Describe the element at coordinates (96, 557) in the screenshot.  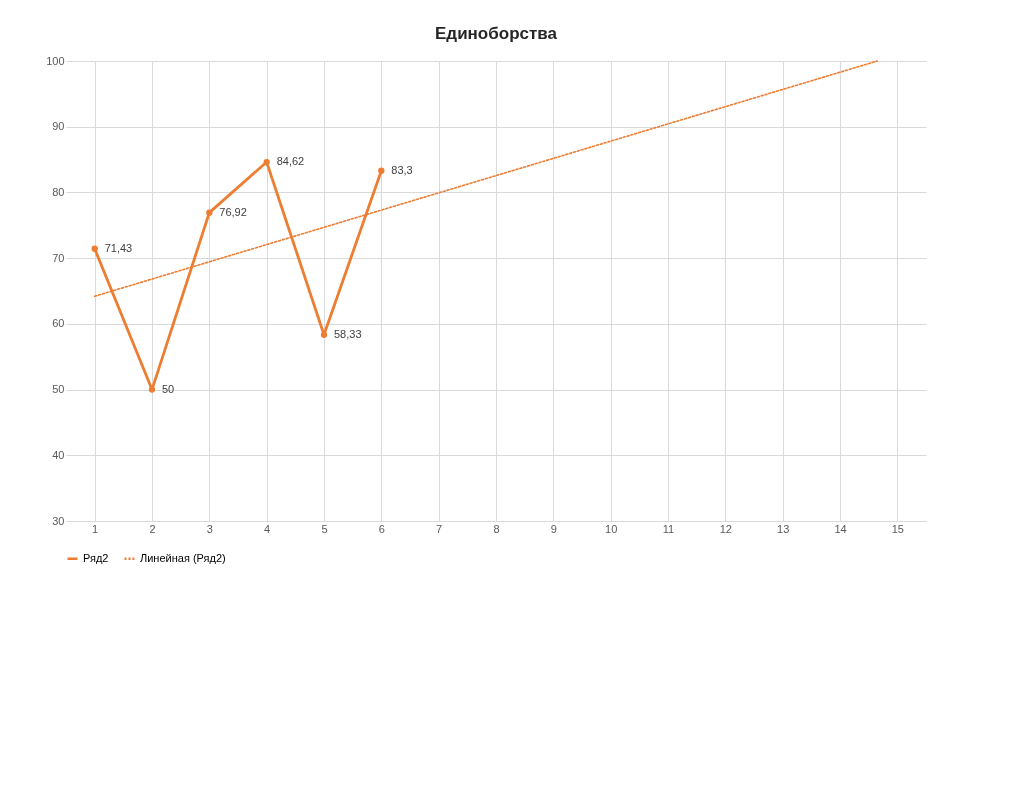
I see `legend-label: Ряд2` at that location.